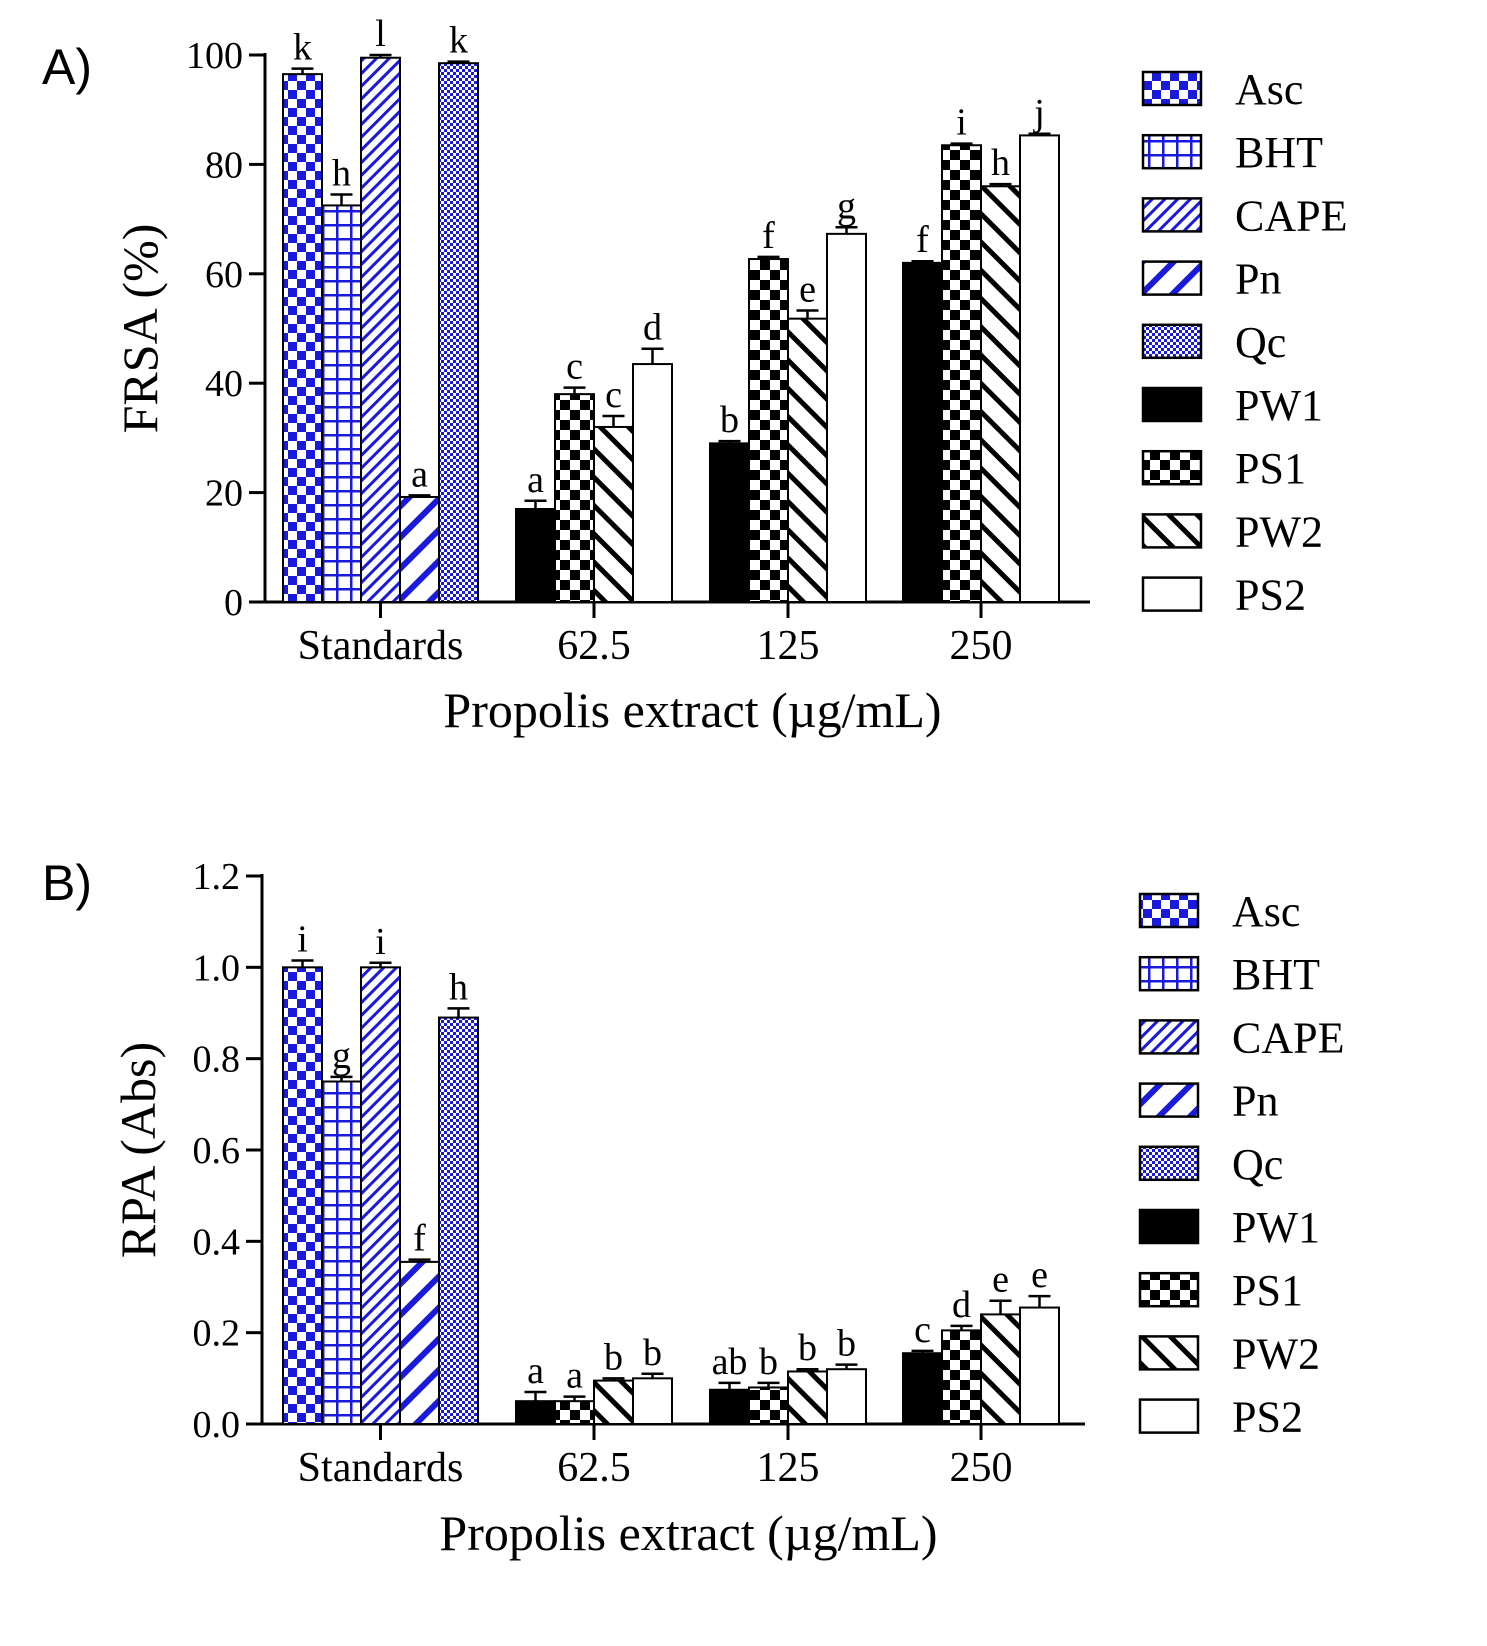 This screenshot has height=1646, width=1487. Describe the element at coordinates (217, 1242) in the screenshot. I see `y-tick-label: 0.4` at that location.